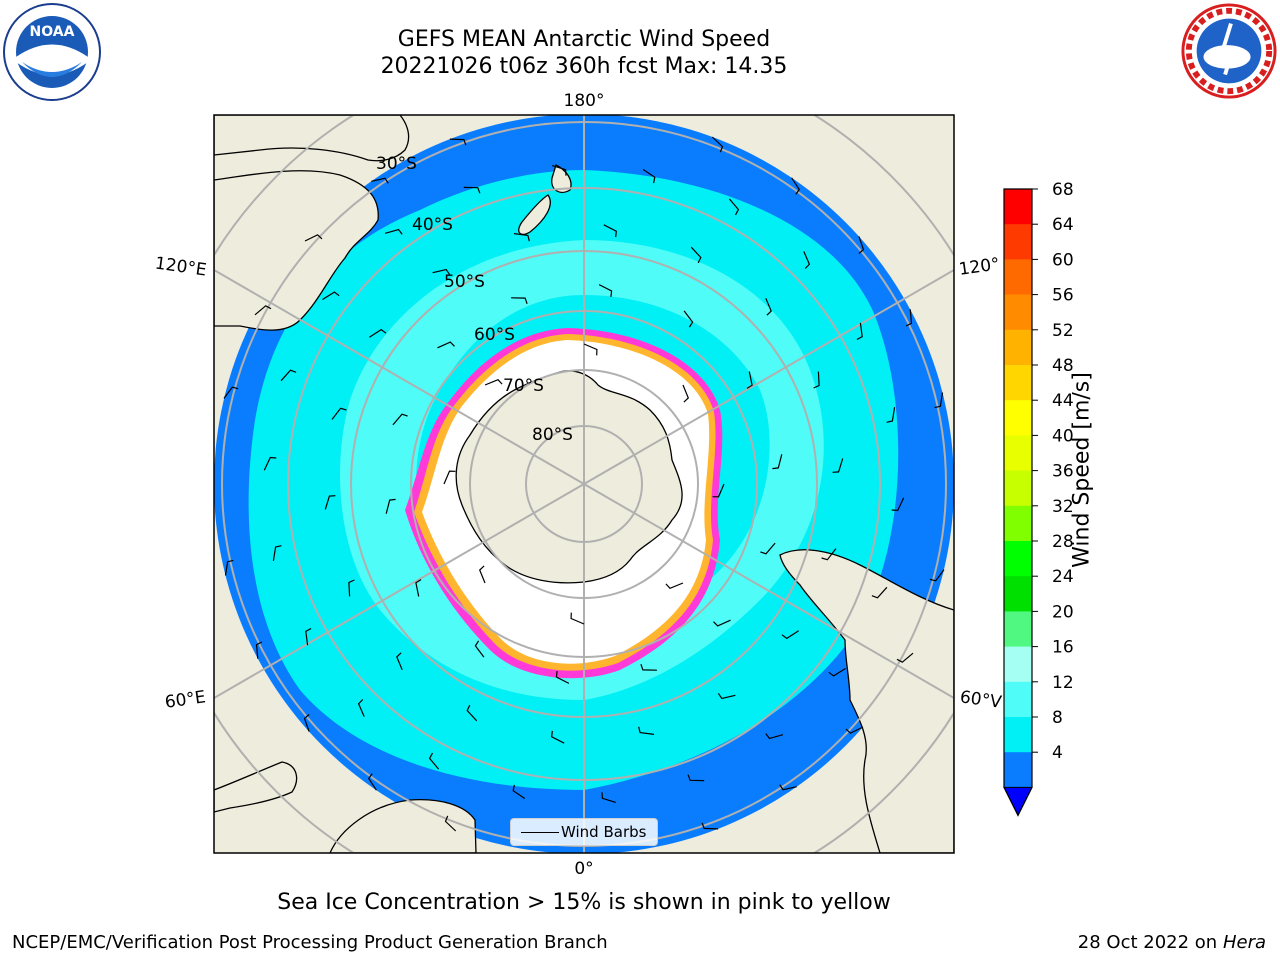 The width and height of the screenshot is (1280, 960). I want to click on southeast-asia-landmass, so click(312, 138).